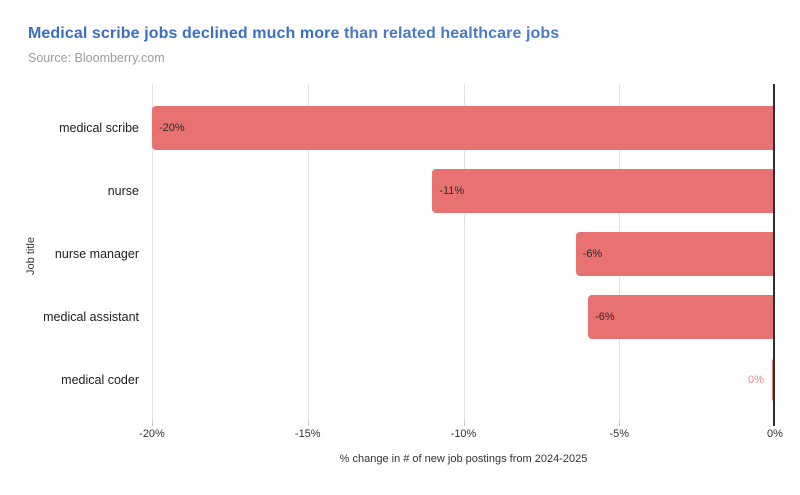 This screenshot has height=495, width=800. I want to click on bar-value-label: 0%, so click(755, 380).